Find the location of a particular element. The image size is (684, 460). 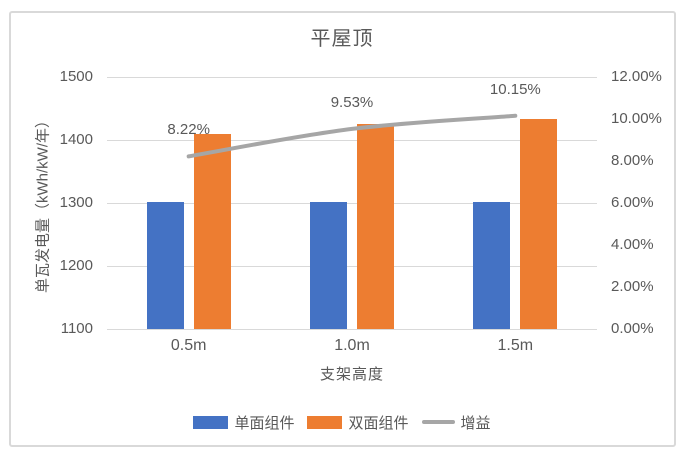

right-tick-label: 12.00% is located at coordinates (636, 76).